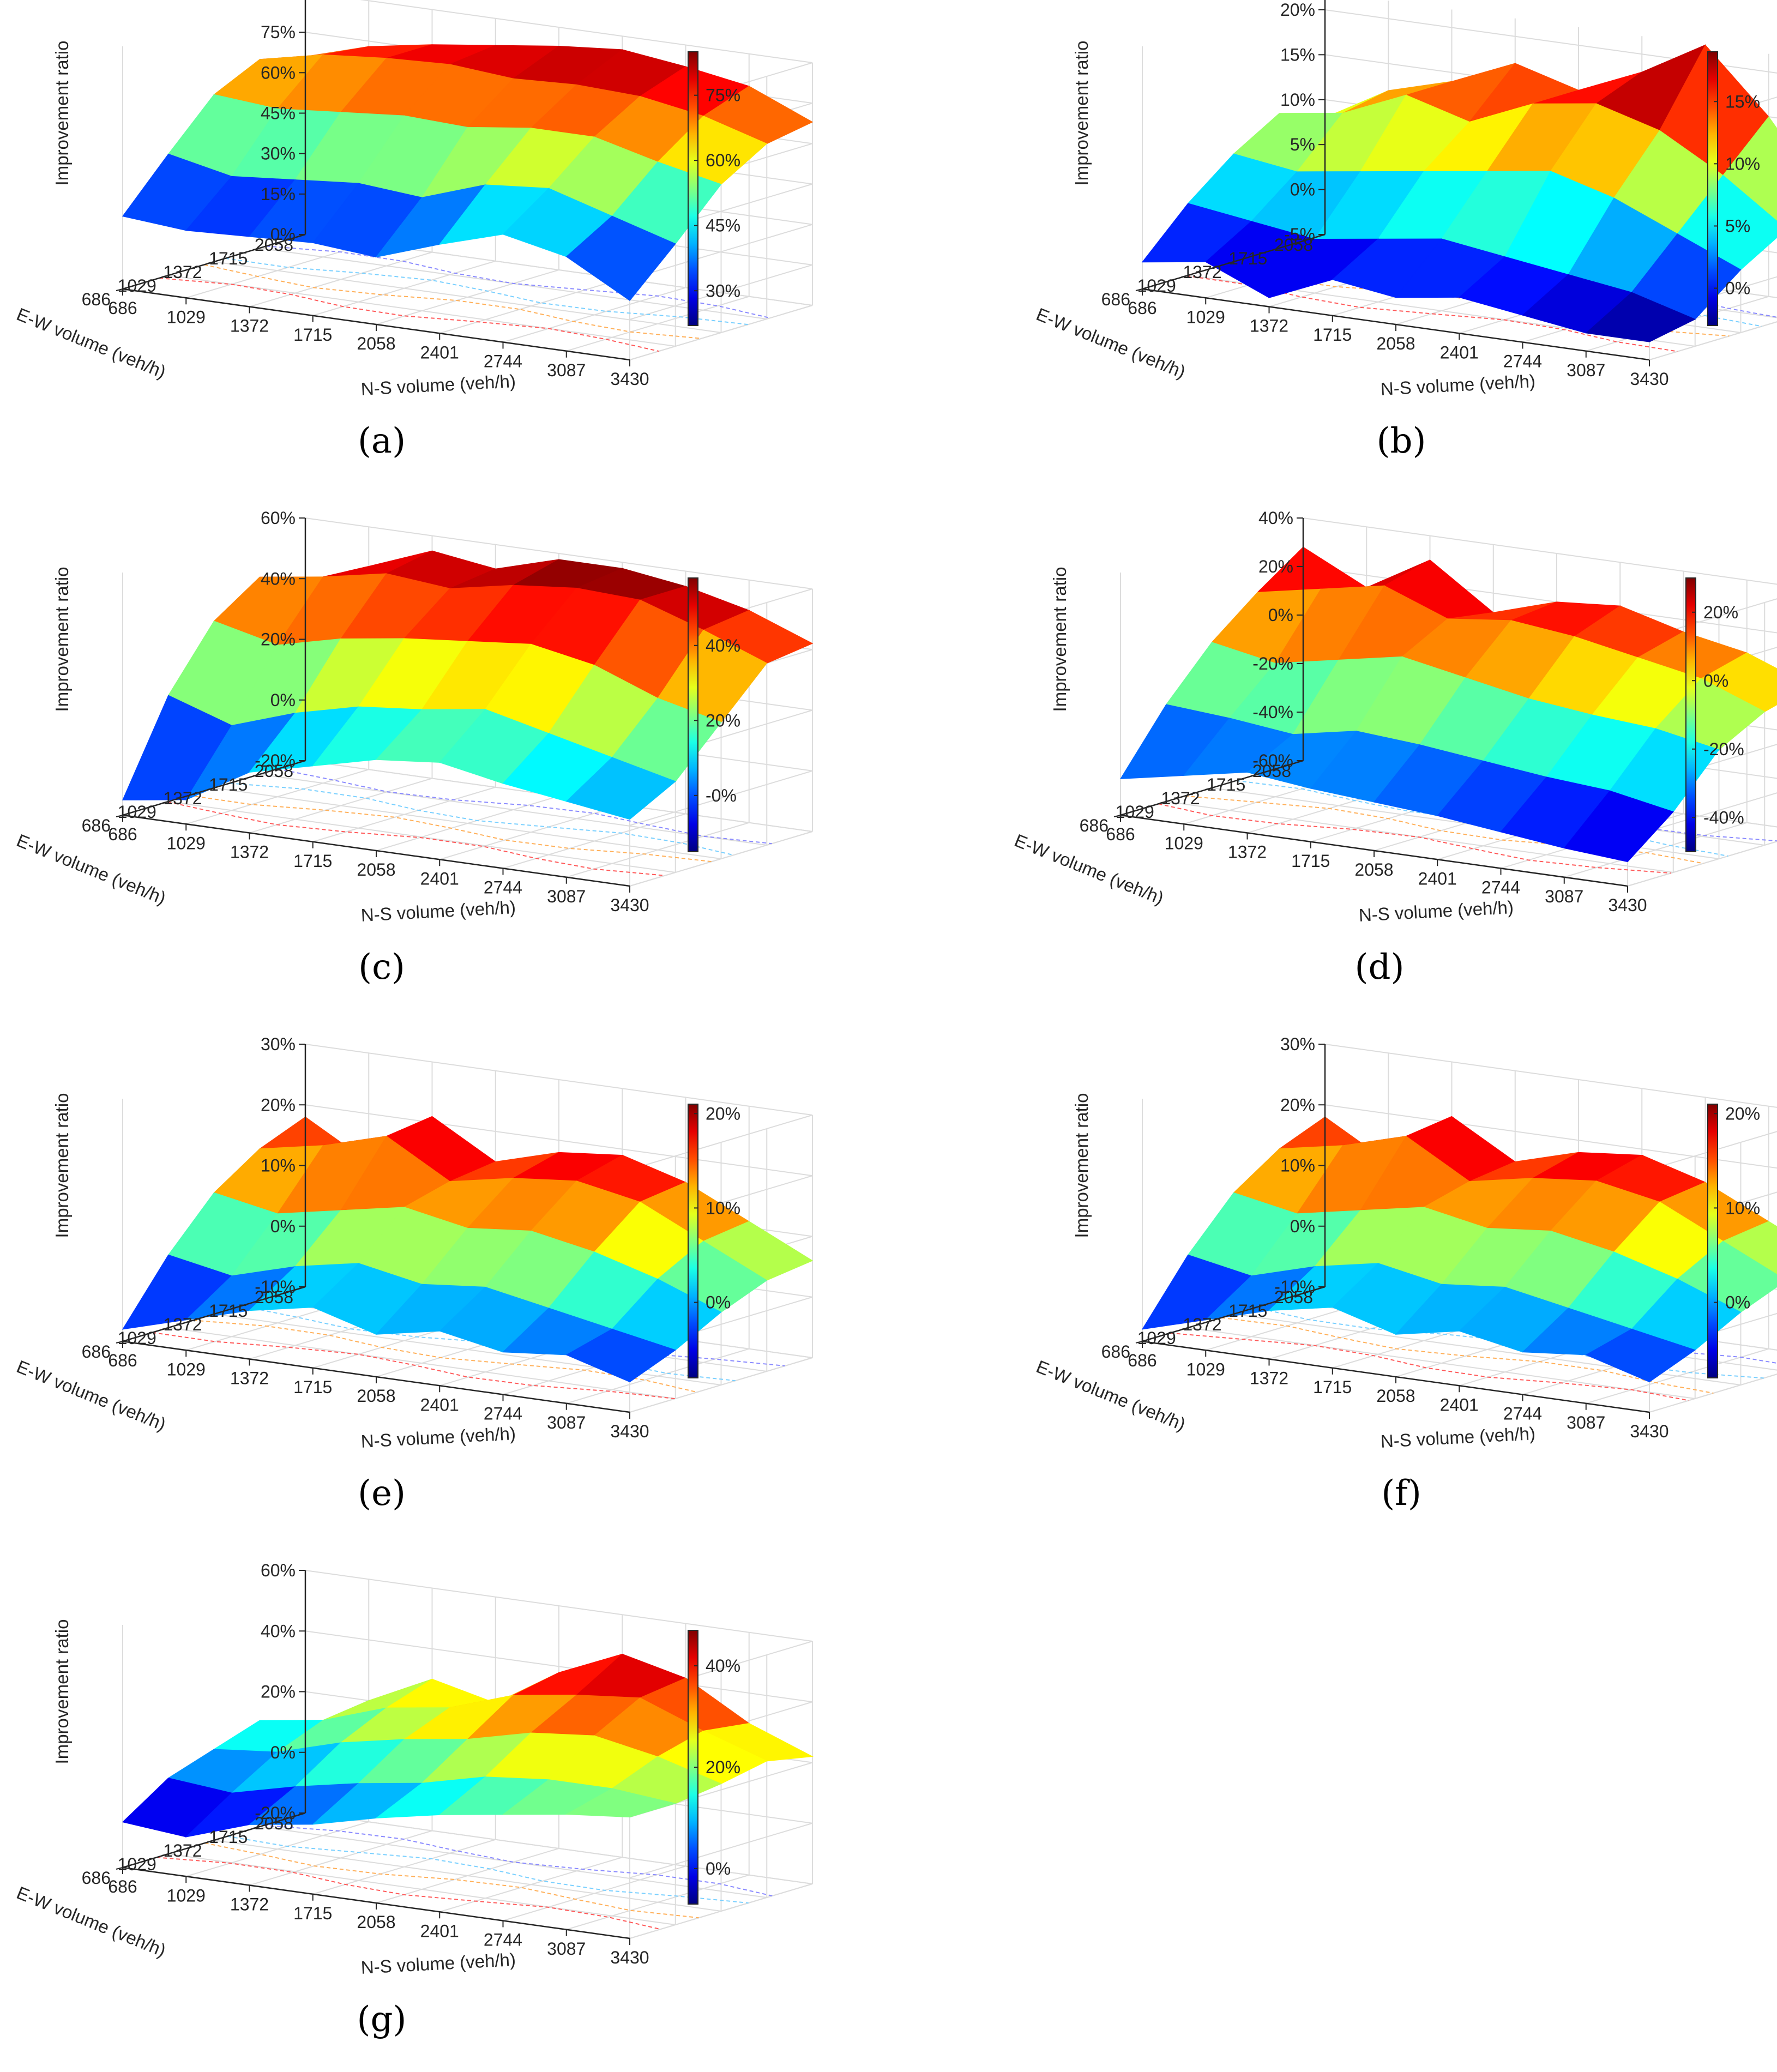 Image resolution: width=1777 pixels, height=2072 pixels. I want to click on colorbar-tick-label: 45%, so click(723, 226).